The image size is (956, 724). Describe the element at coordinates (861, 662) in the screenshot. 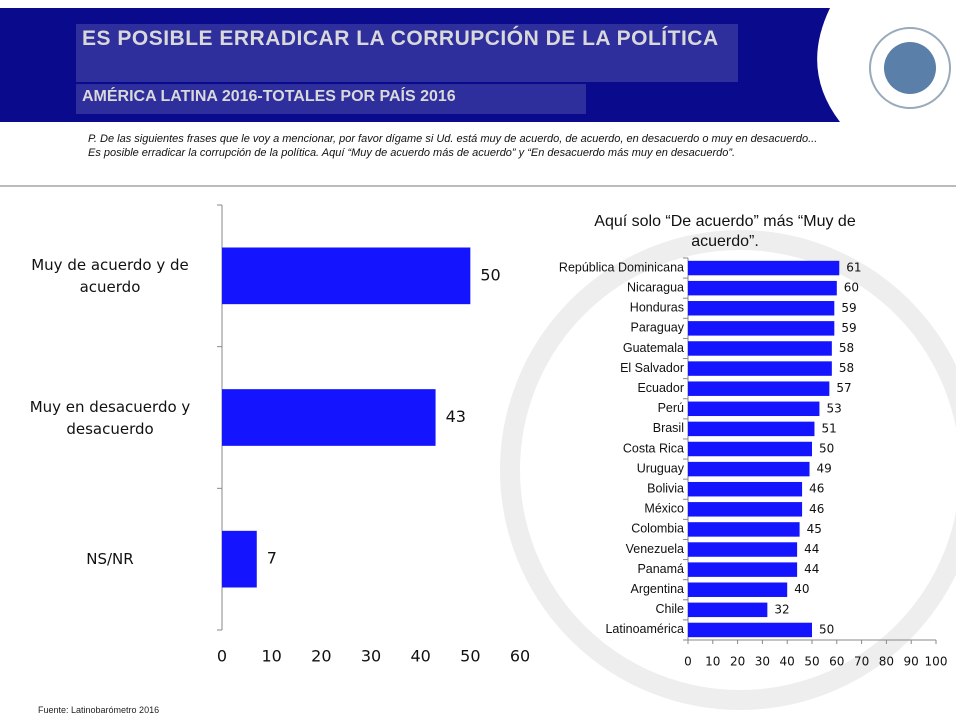

I see `x-tick-label: 70` at that location.